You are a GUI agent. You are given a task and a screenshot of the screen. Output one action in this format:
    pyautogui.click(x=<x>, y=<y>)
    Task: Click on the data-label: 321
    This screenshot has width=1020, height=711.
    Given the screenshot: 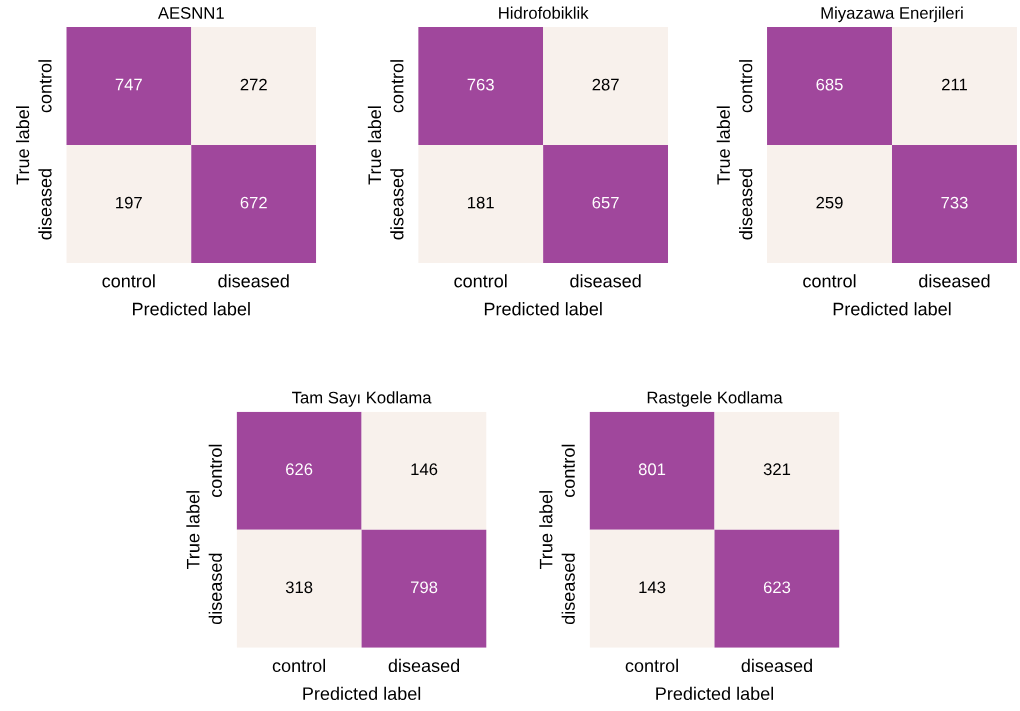 What is the action you would take?
    pyautogui.click(x=777, y=469)
    